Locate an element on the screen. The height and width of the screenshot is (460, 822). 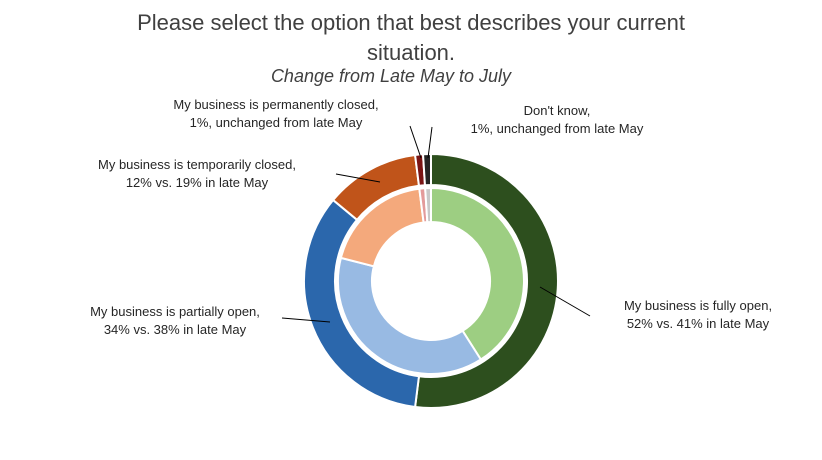
leader-line-fully-open is located at coordinates (565, 301).